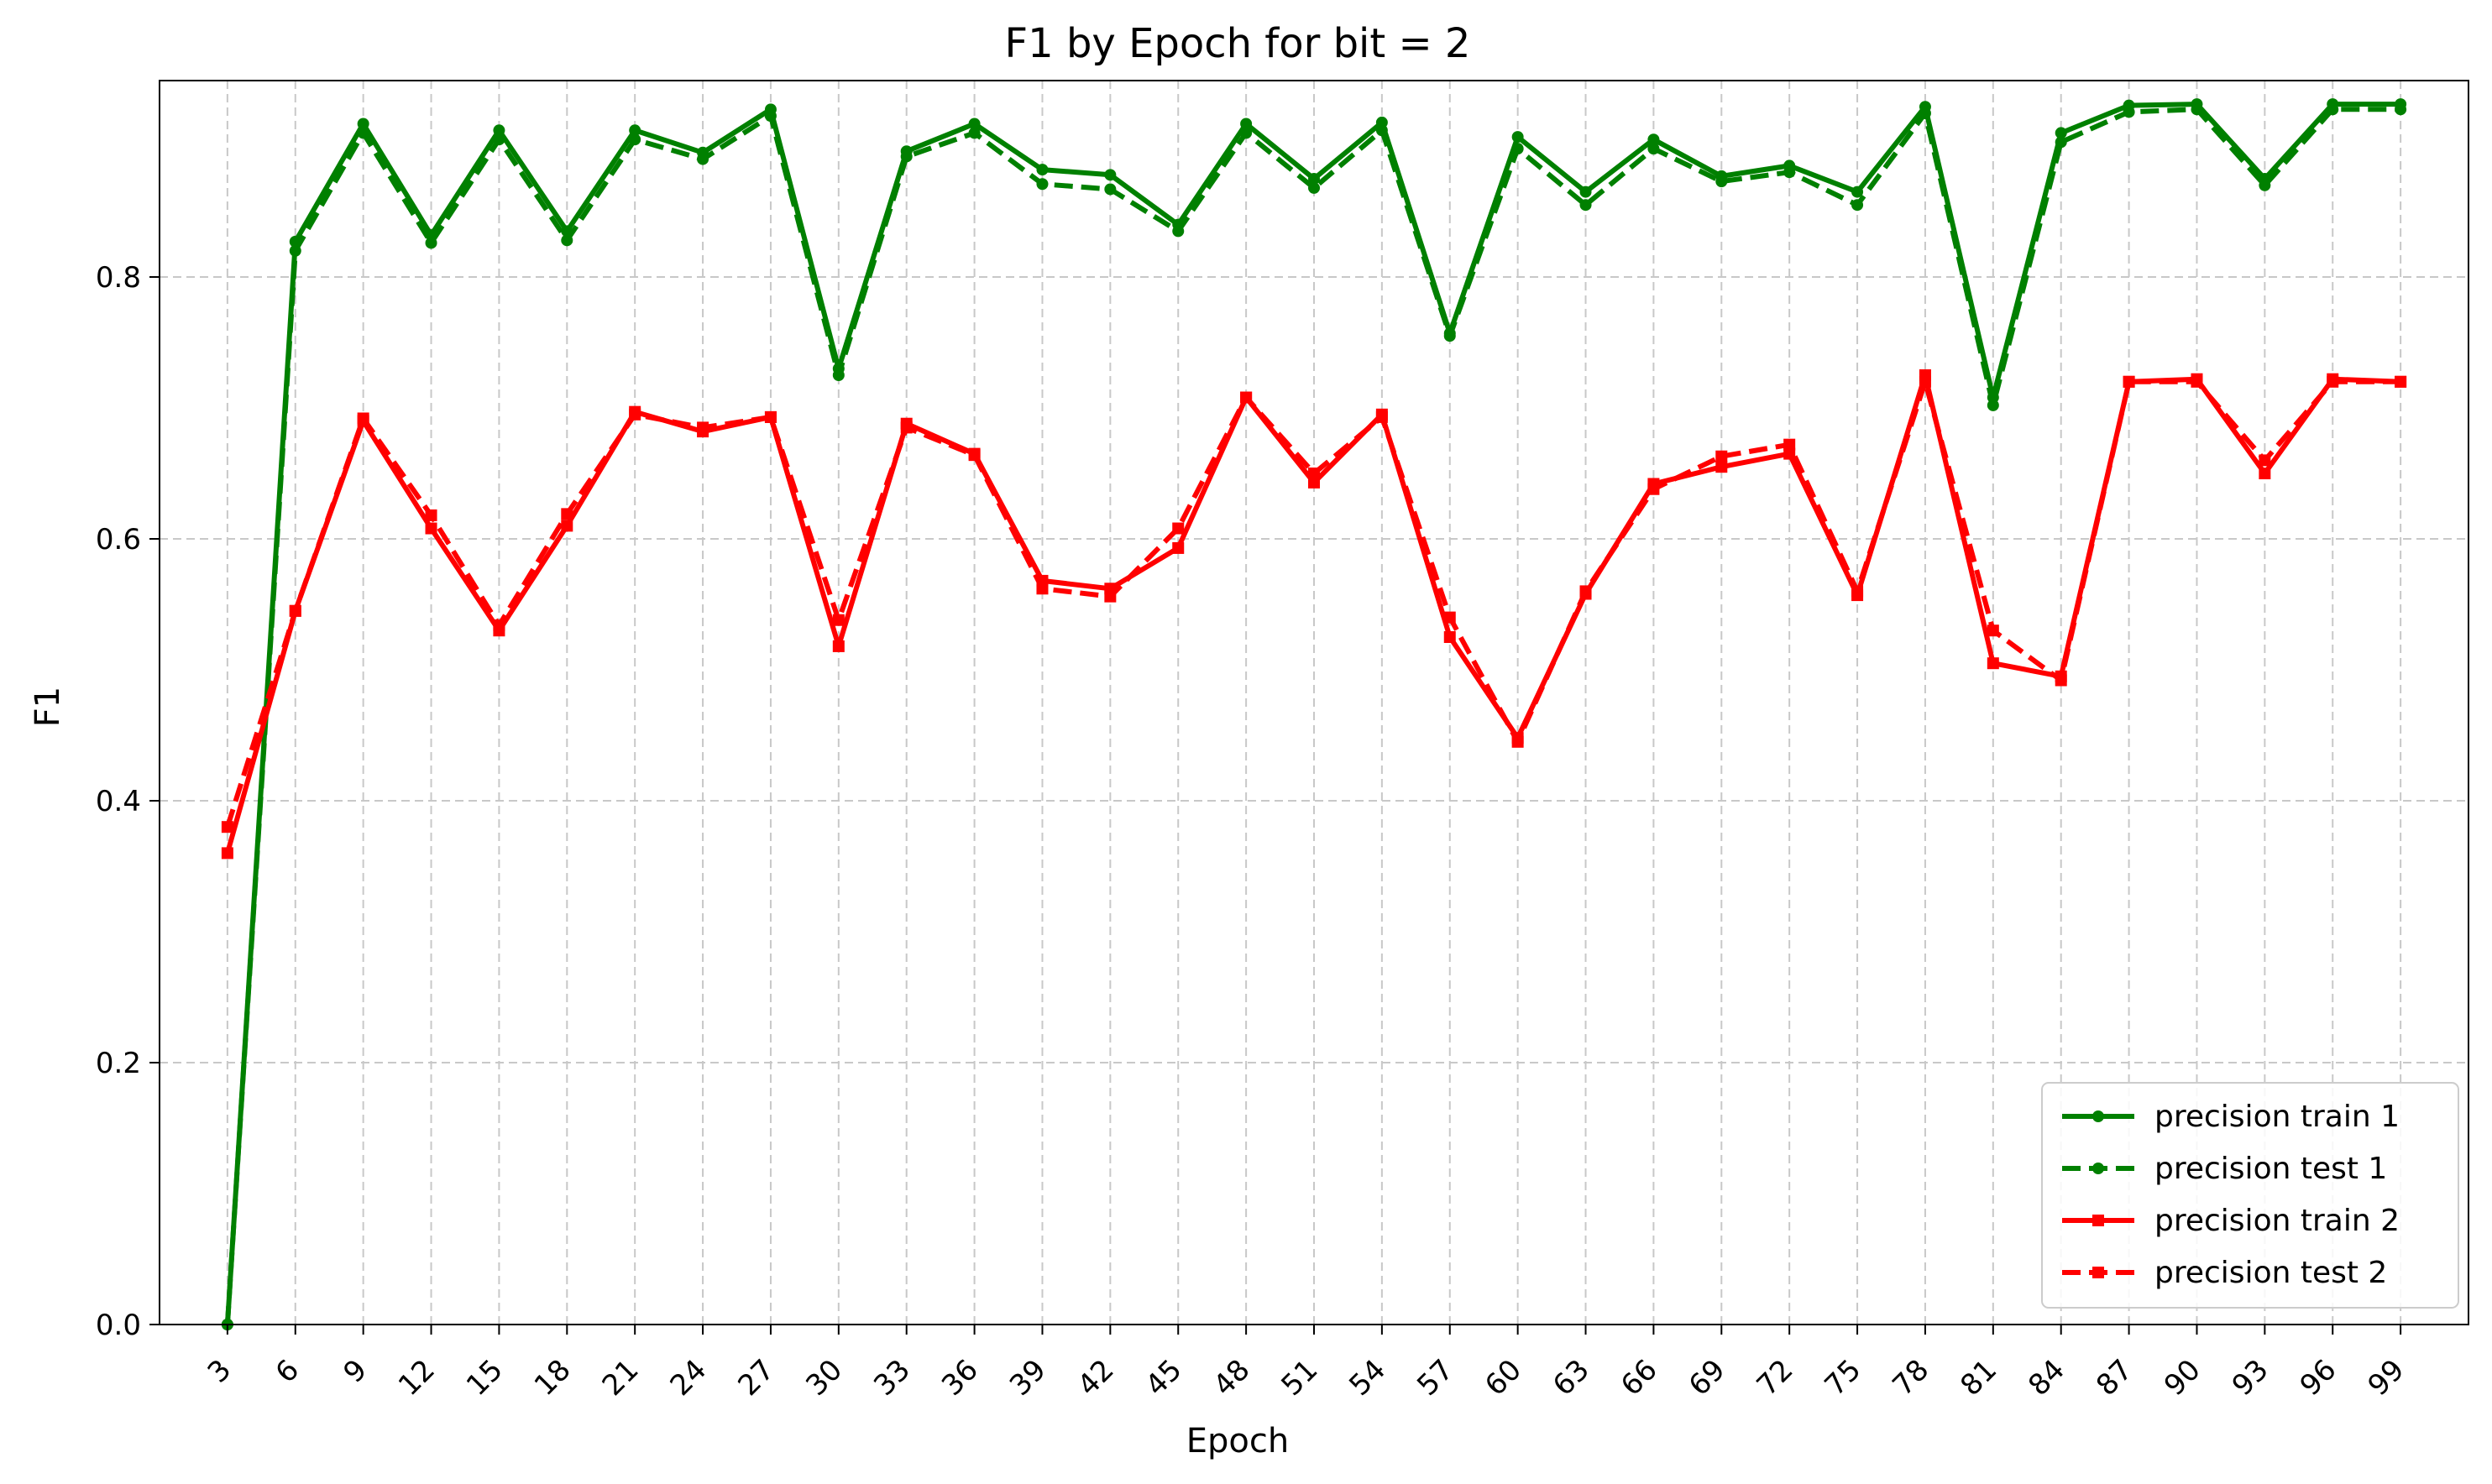 This screenshot has height=1484, width=2492. I want to click on y-tick-label: 0.0, so click(118, 1325).